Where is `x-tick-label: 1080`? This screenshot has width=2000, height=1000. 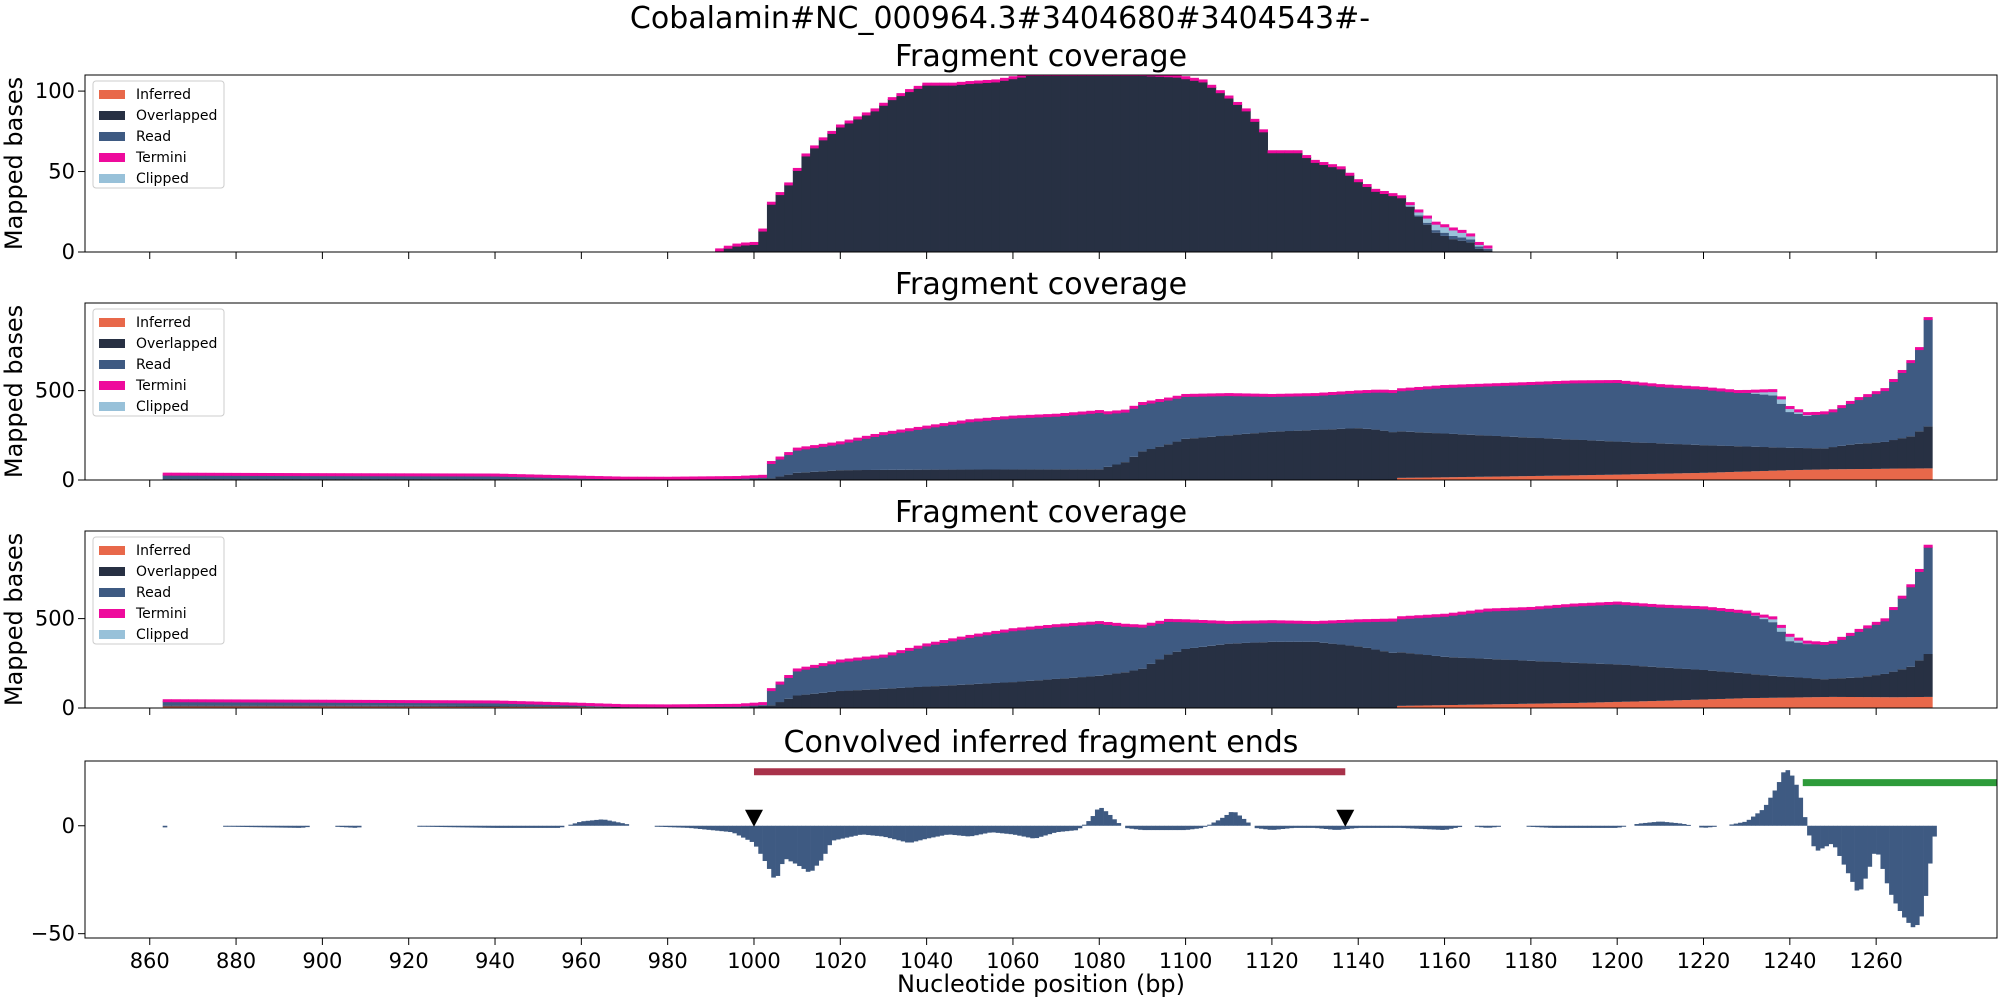
x-tick-label: 1080 is located at coordinates (1099, 961).